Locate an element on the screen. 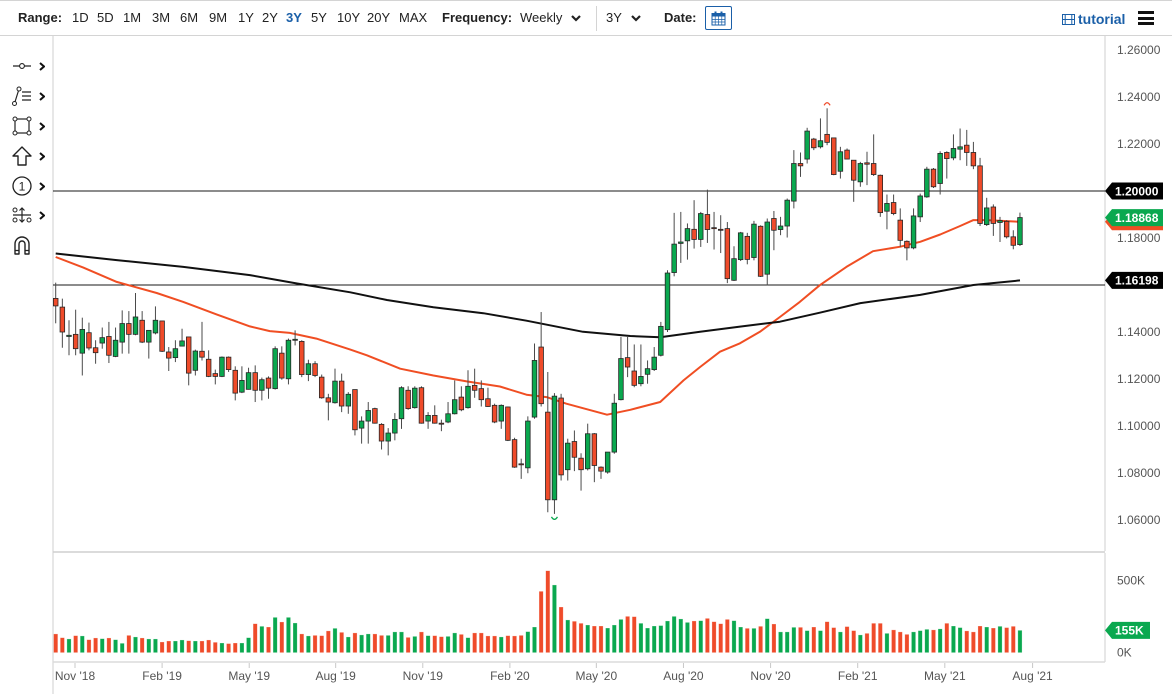  price-tick-label: 1.14000 is located at coordinates (1139, 332).